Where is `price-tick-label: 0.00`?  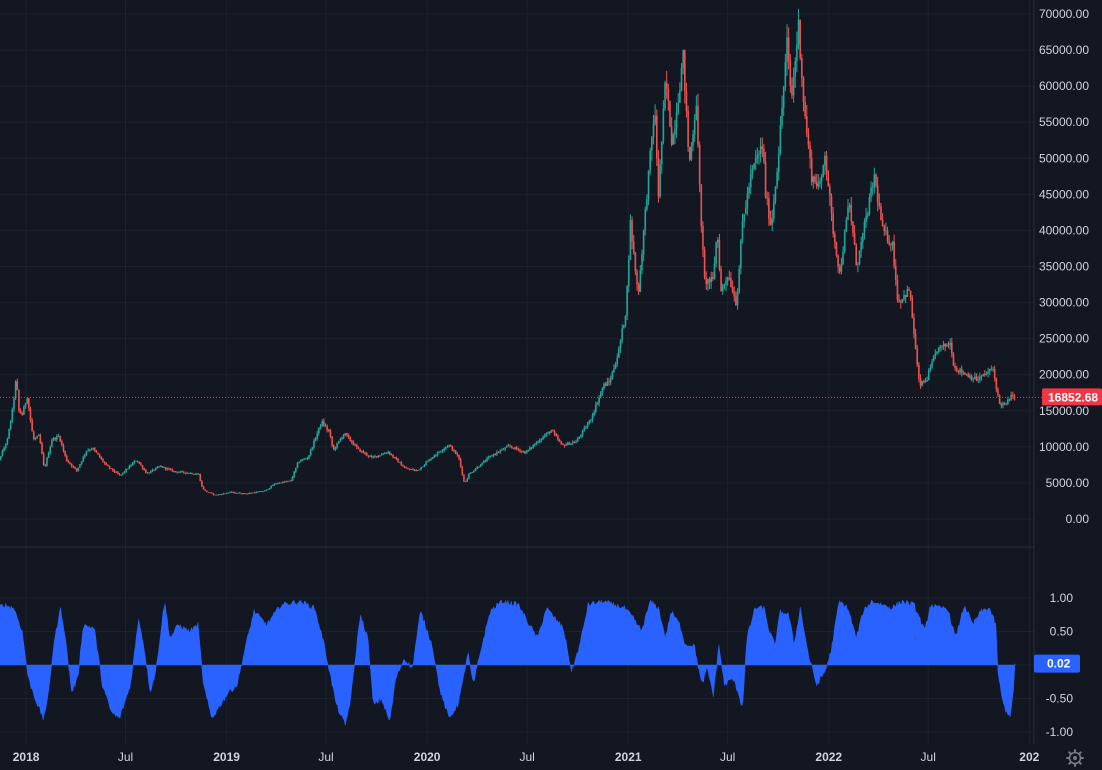
price-tick-label: 0.00 is located at coordinates (1078, 519).